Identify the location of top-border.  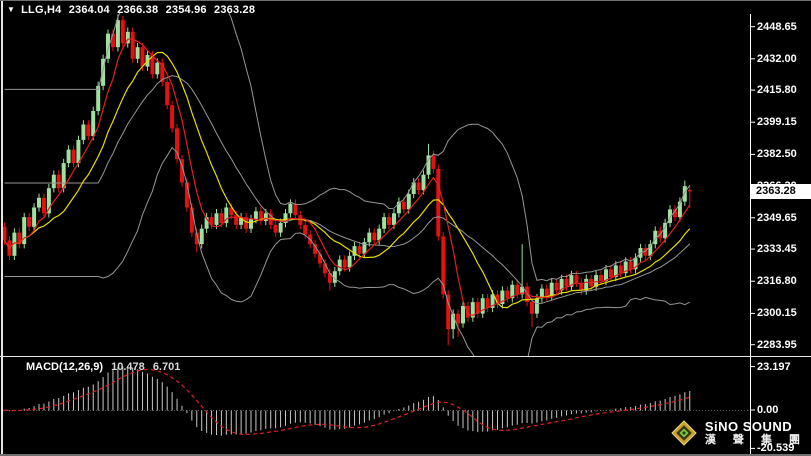
(405, 0).